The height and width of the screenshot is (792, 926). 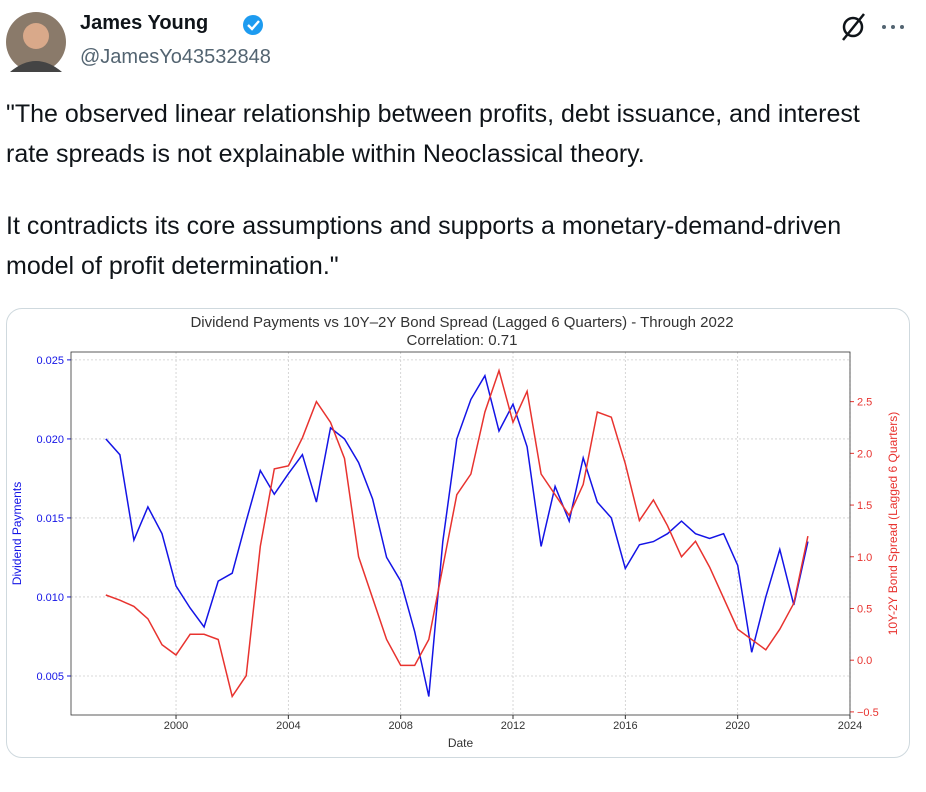 I want to click on y-tick-label: 0.020, so click(x=50, y=440).